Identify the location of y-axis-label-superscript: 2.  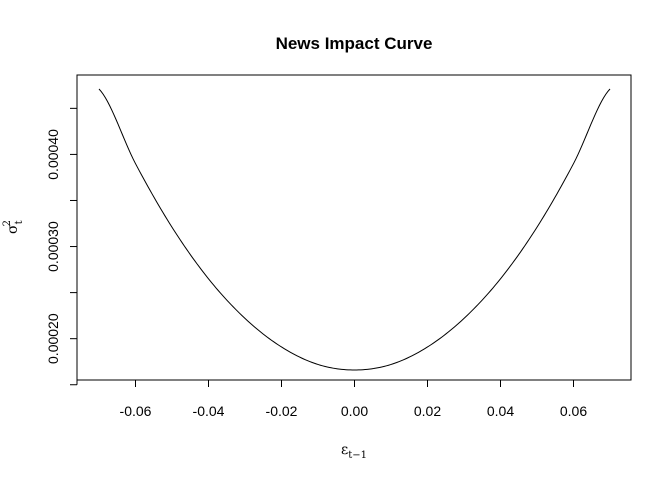
(7, 223).